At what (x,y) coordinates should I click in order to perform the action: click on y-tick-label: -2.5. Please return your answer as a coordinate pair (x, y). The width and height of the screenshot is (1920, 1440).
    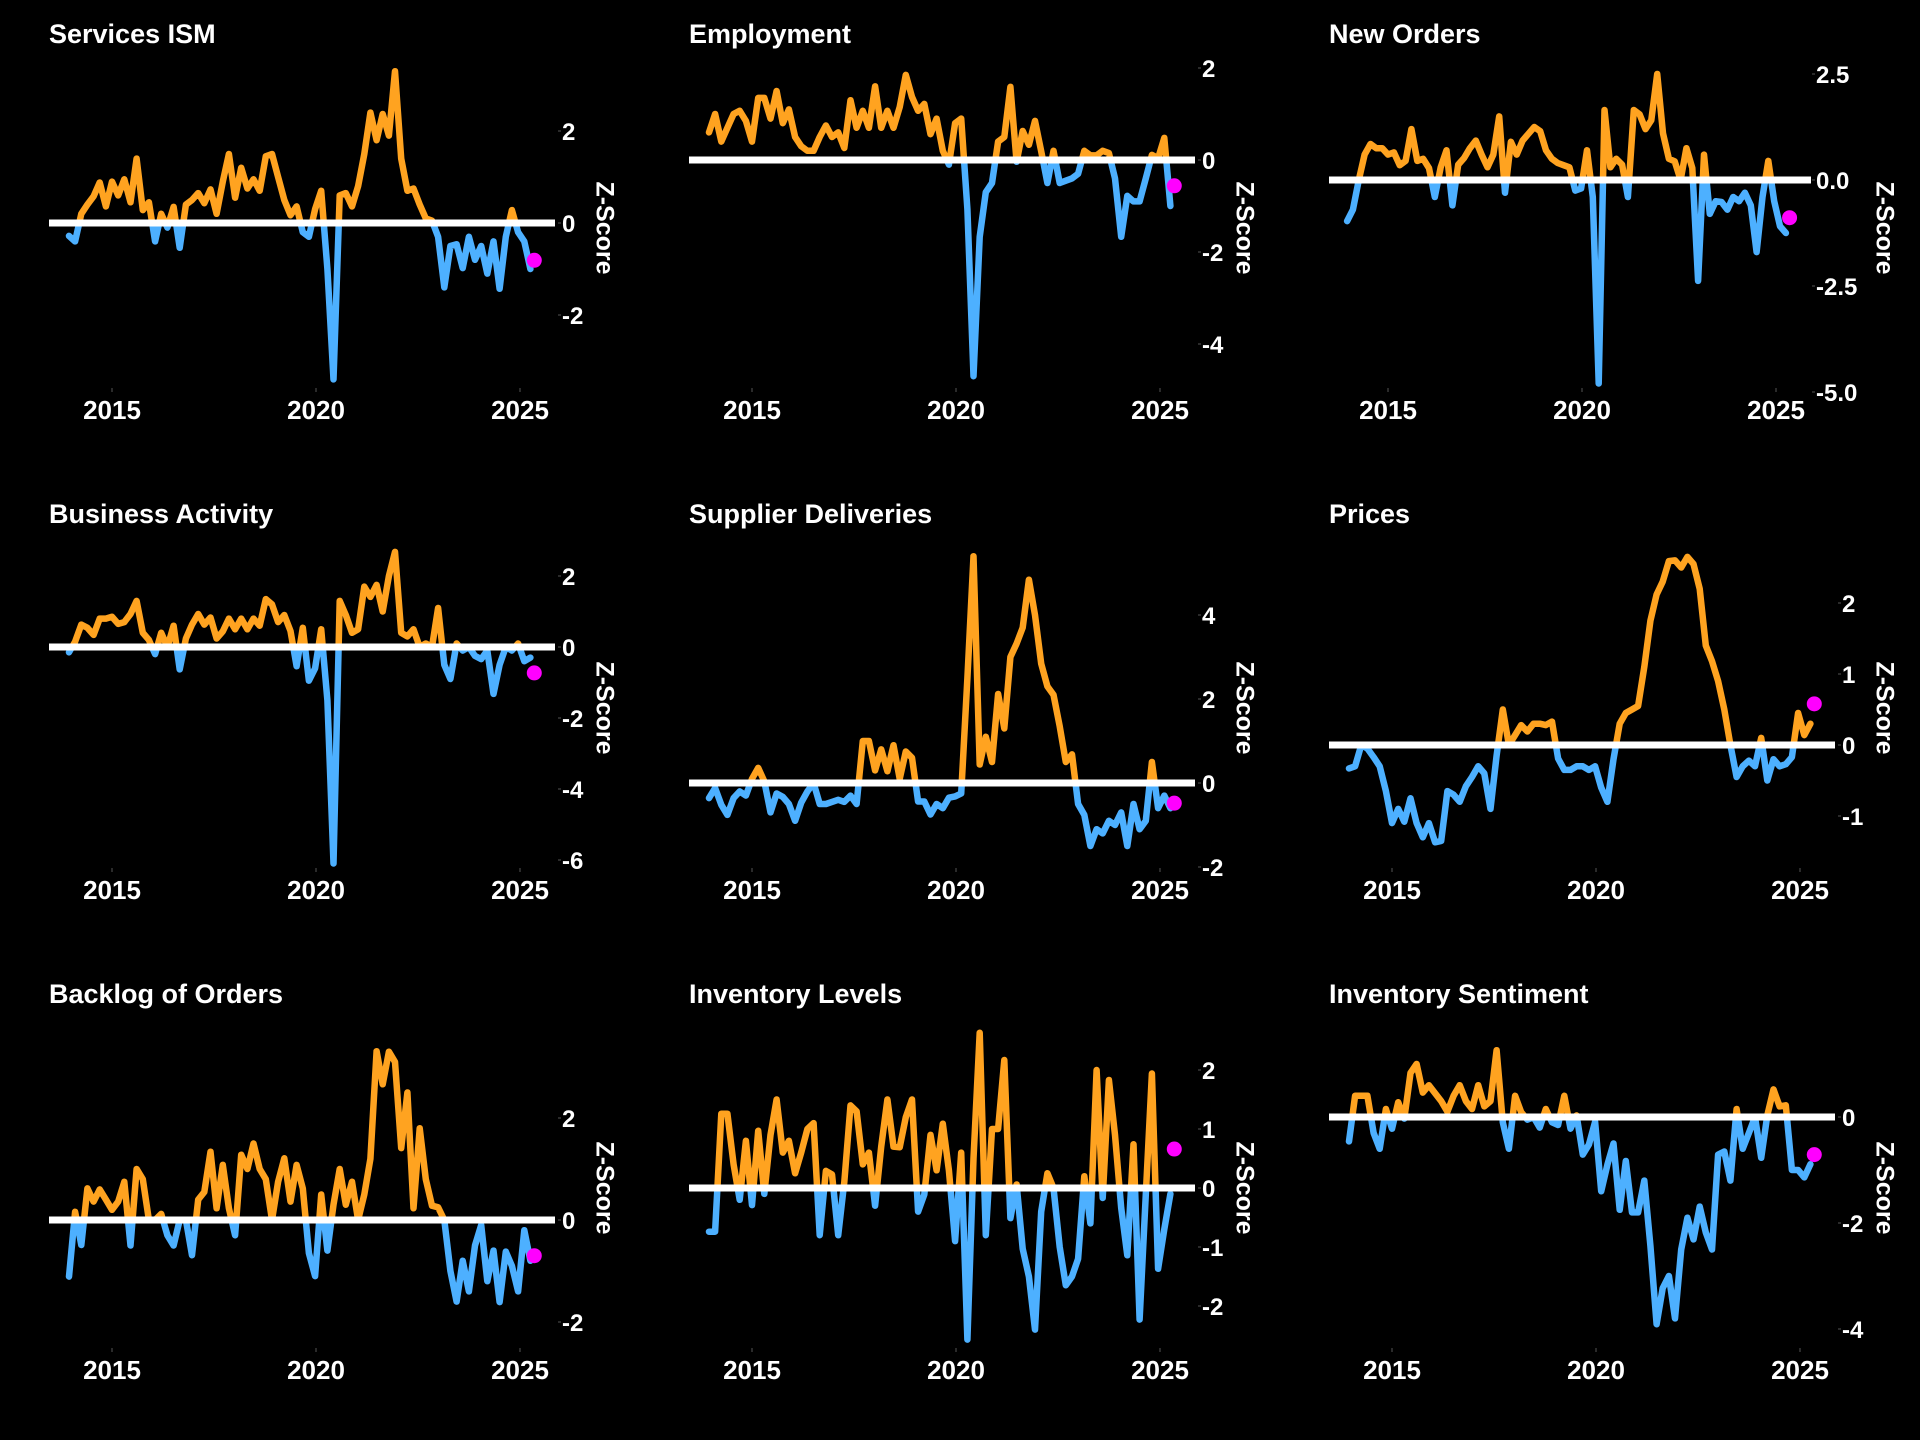
    Looking at the image, I should click on (1836, 287).